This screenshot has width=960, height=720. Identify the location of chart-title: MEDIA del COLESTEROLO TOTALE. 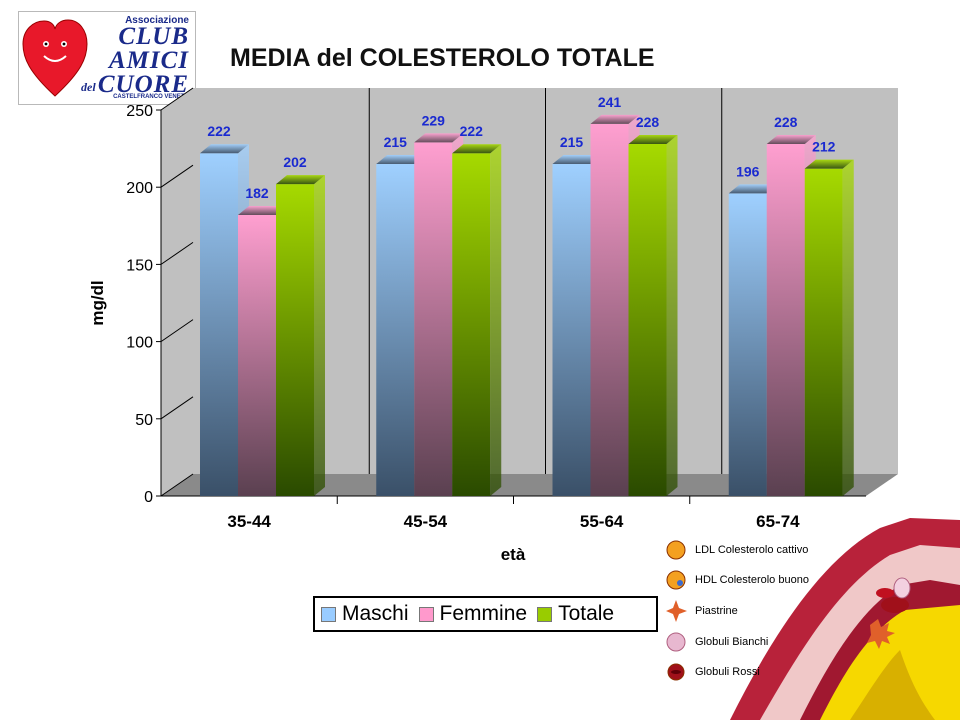
(442, 58).